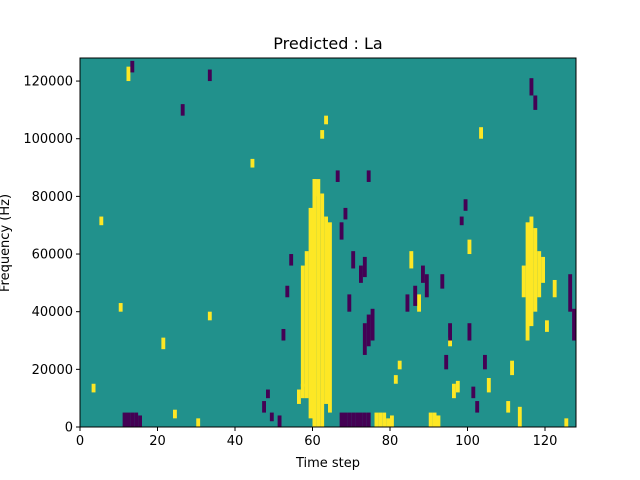  What do you see at coordinates (48, 139) in the screenshot?
I see `y-tick-label: 100000` at bounding box center [48, 139].